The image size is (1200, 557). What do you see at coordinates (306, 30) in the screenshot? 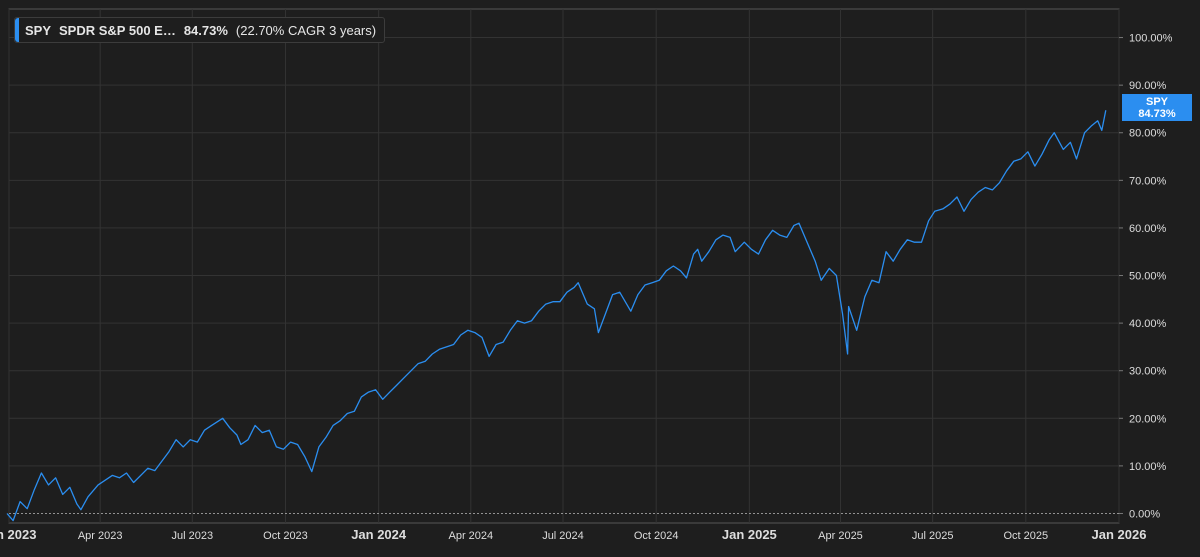
I see `legend-cagr: (22.70% CAGR 3 years)` at bounding box center [306, 30].